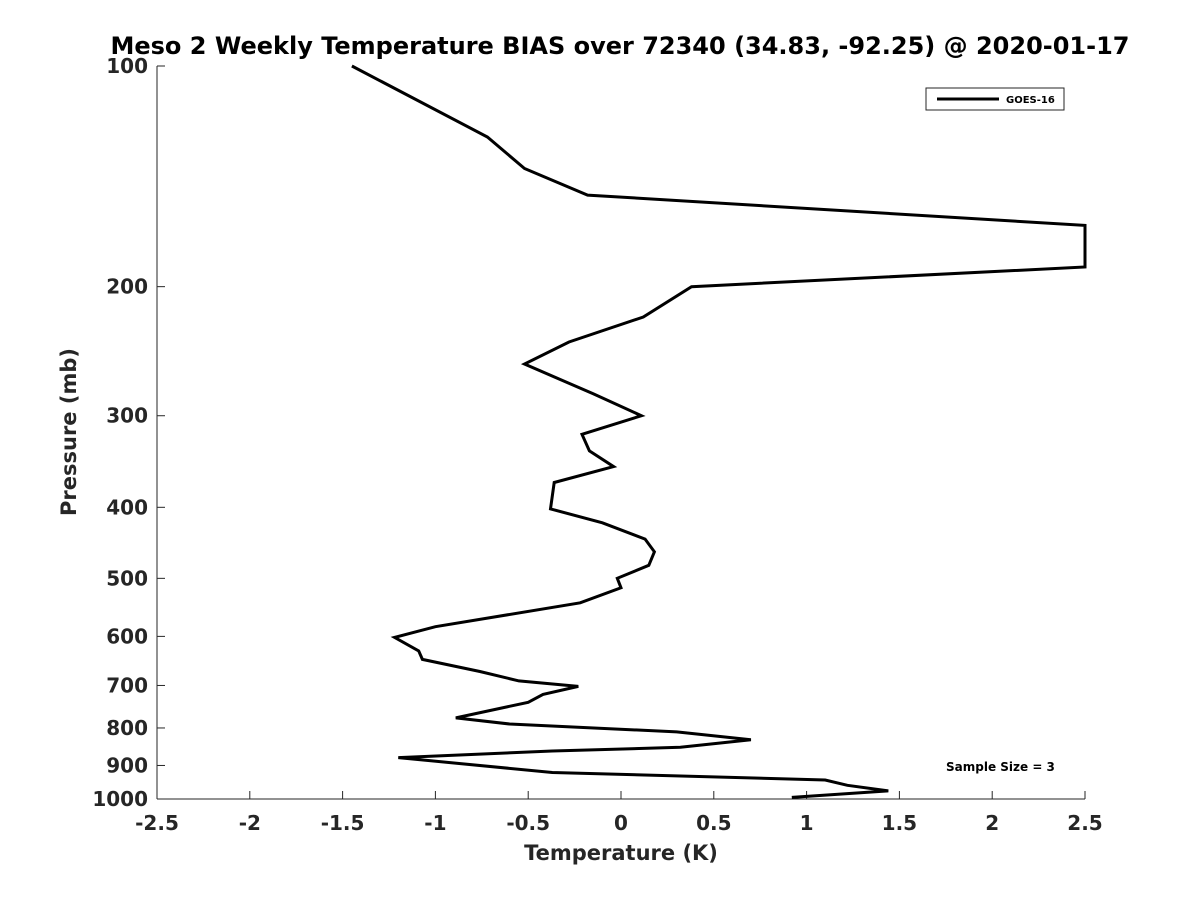 This screenshot has height=900, width=1200. Describe the element at coordinates (343, 823) in the screenshot. I see `x-tick-label: -1.5` at that location.